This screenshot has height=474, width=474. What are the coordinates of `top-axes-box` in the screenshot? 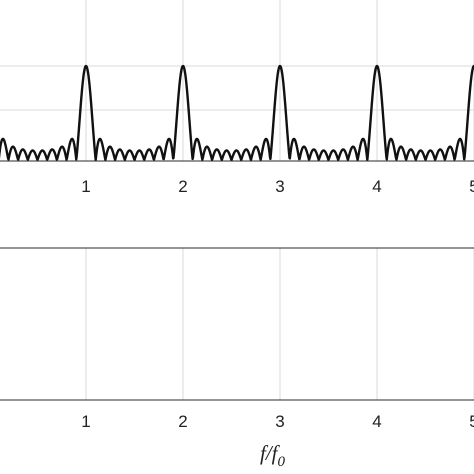 It's located at (237, 161).